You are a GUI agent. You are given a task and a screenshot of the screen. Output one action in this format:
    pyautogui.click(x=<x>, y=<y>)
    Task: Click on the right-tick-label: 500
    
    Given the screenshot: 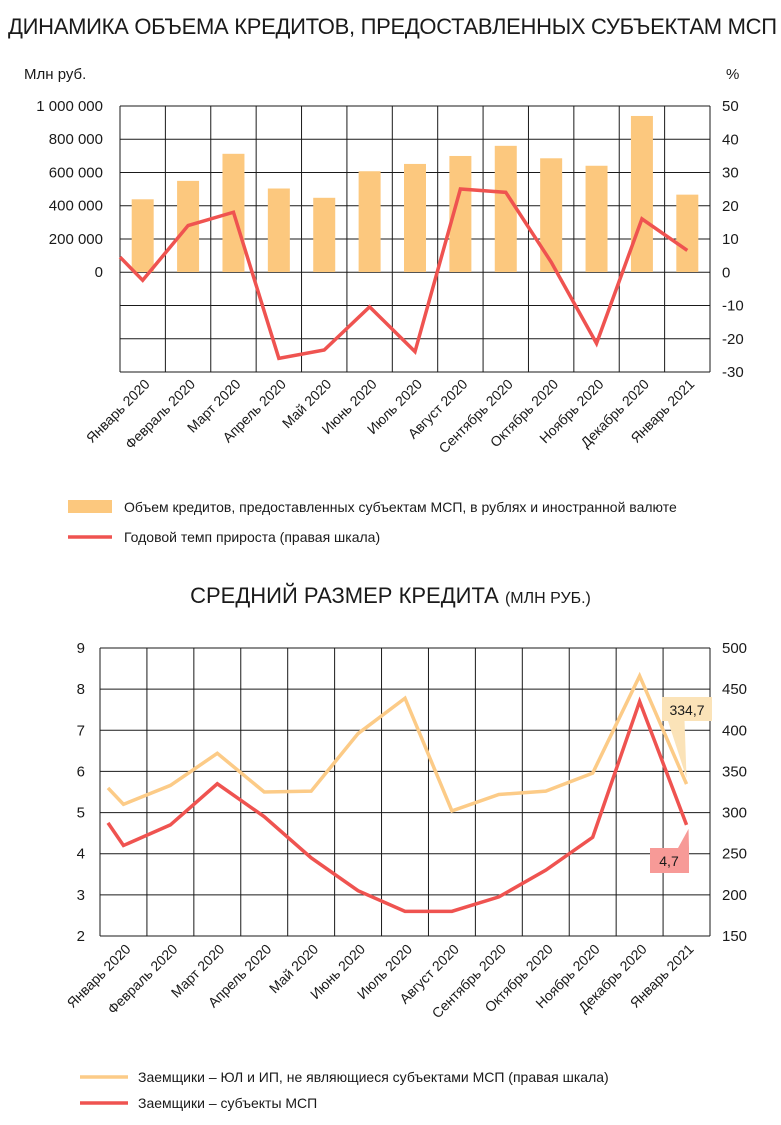 What is the action you would take?
    pyautogui.click(x=734, y=648)
    